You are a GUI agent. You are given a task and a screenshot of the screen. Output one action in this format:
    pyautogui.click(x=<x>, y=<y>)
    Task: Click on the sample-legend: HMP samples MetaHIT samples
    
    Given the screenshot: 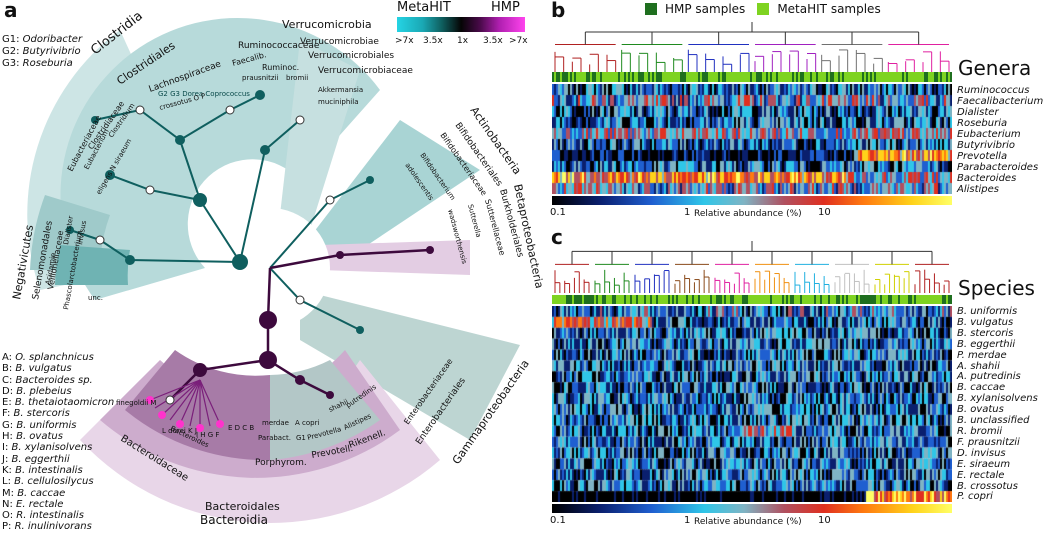 What is the action you would take?
    pyautogui.click(x=763, y=9)
    